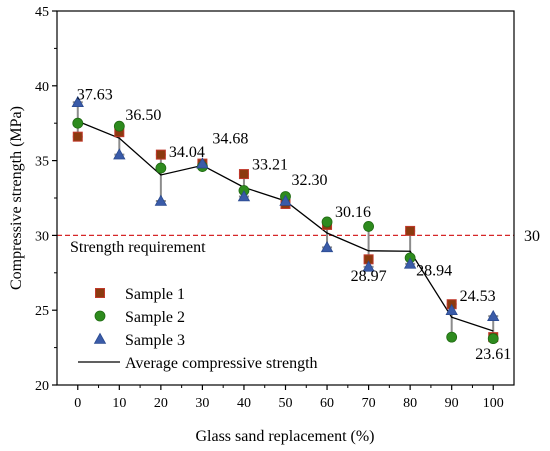 The width and height of the screenshot is (550, 451). What do you see at coordinates (230, 138) in the screenshot?
I see `average-value-label: 34.68` at bounding box center [230, 138].